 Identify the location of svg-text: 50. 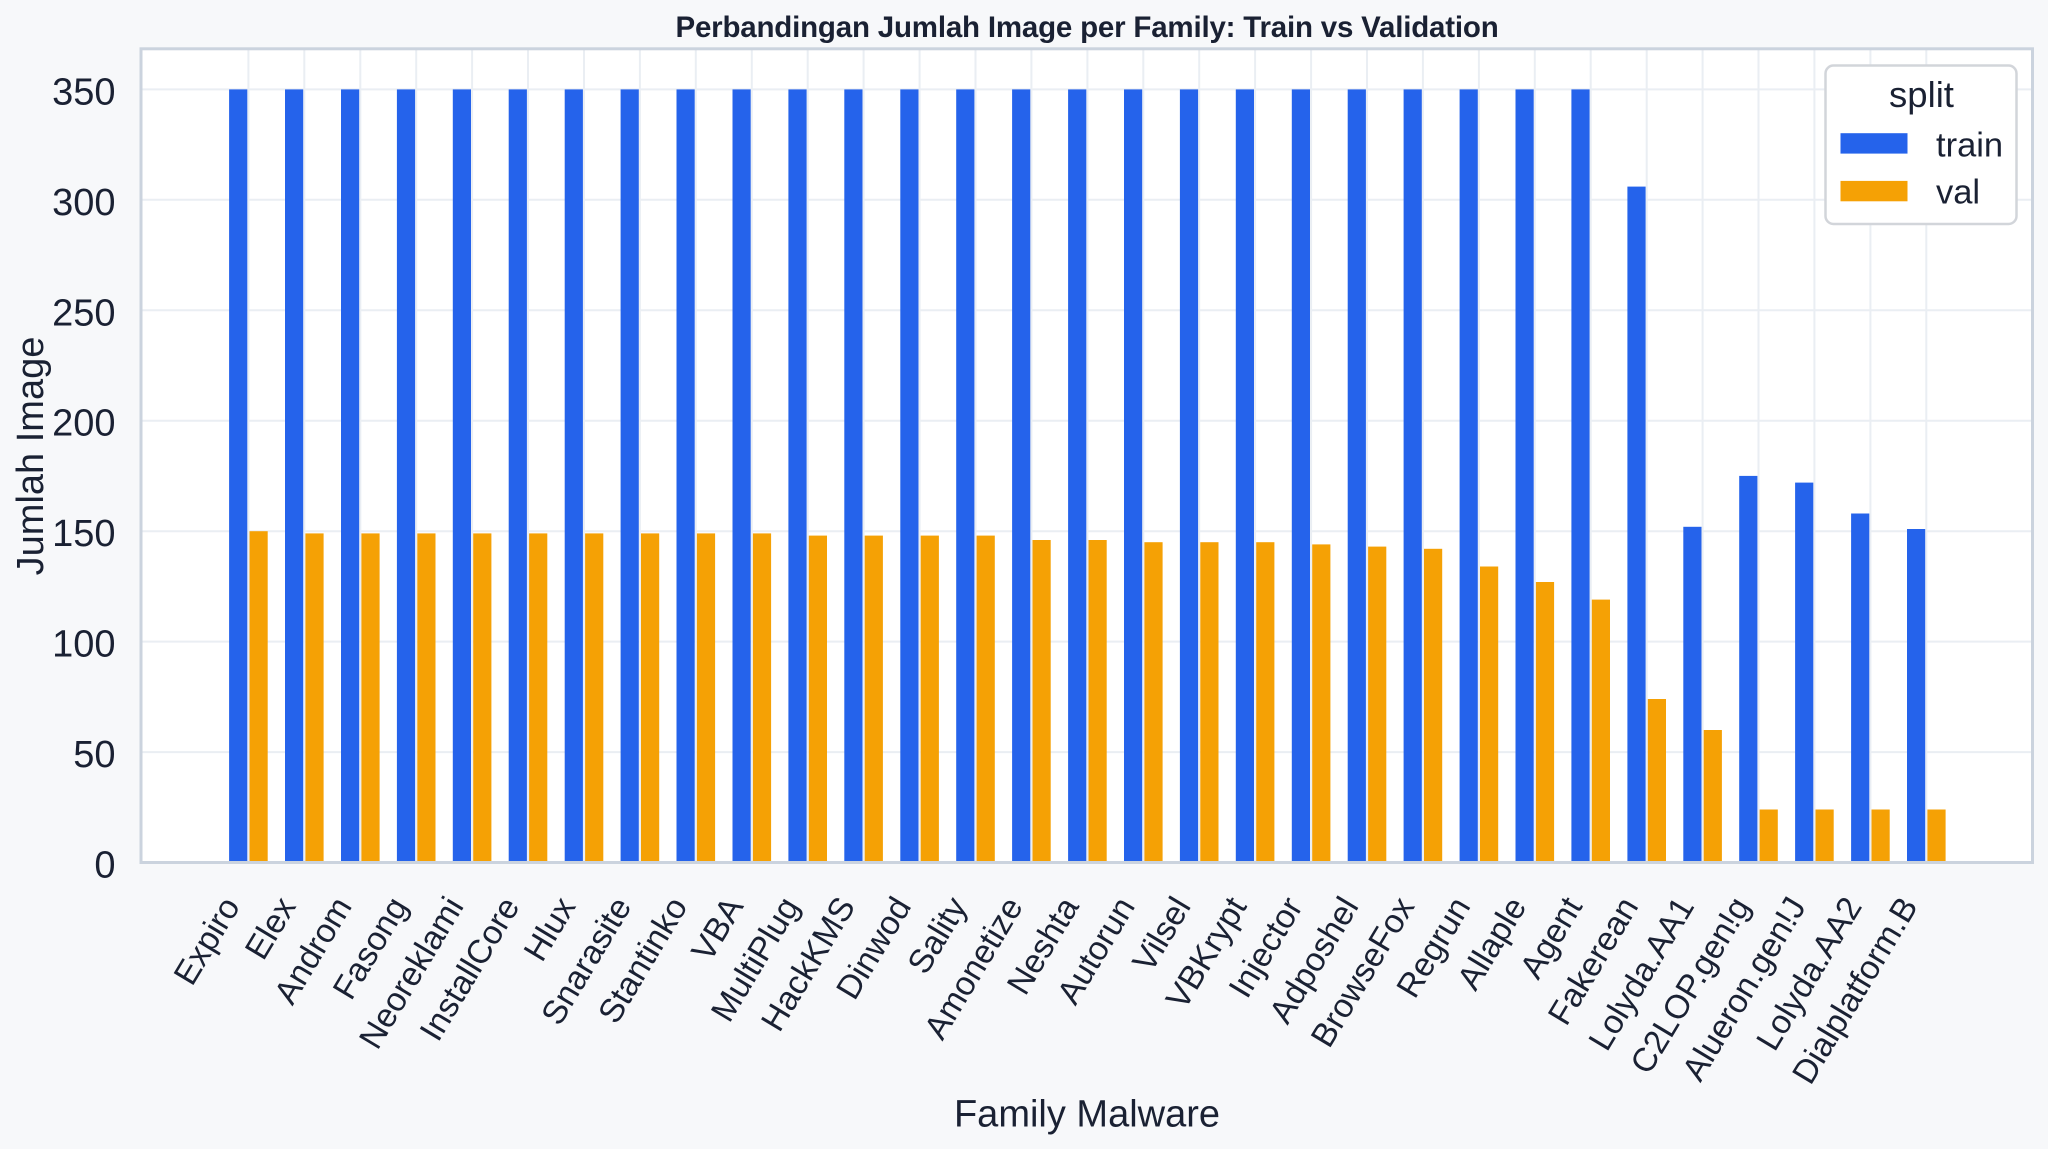
(94, 755).